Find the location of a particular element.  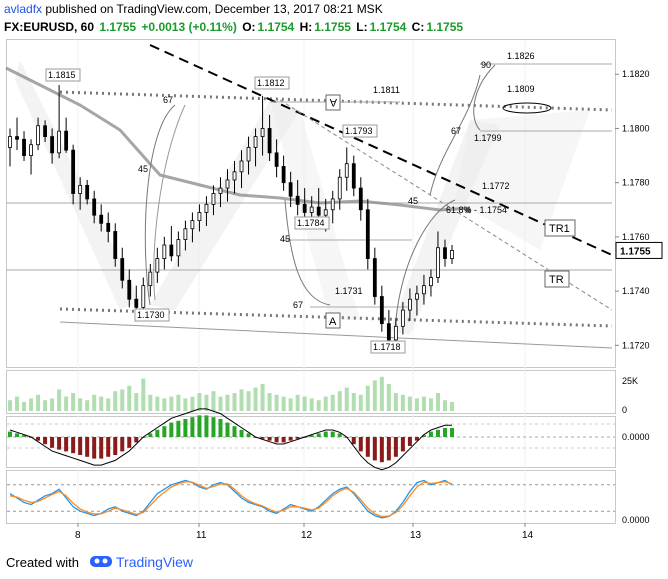

pattern-label: A is located at coordinates (333, 322).